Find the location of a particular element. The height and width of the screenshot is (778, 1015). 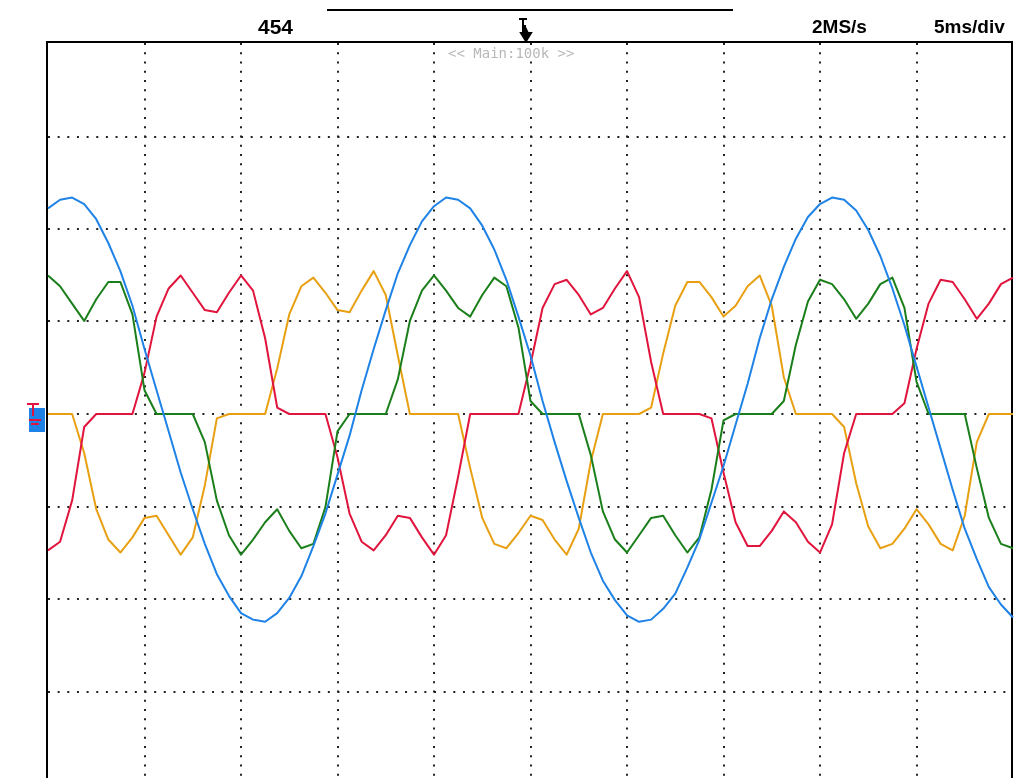

text: 454 is located at coordinates (276, 26).